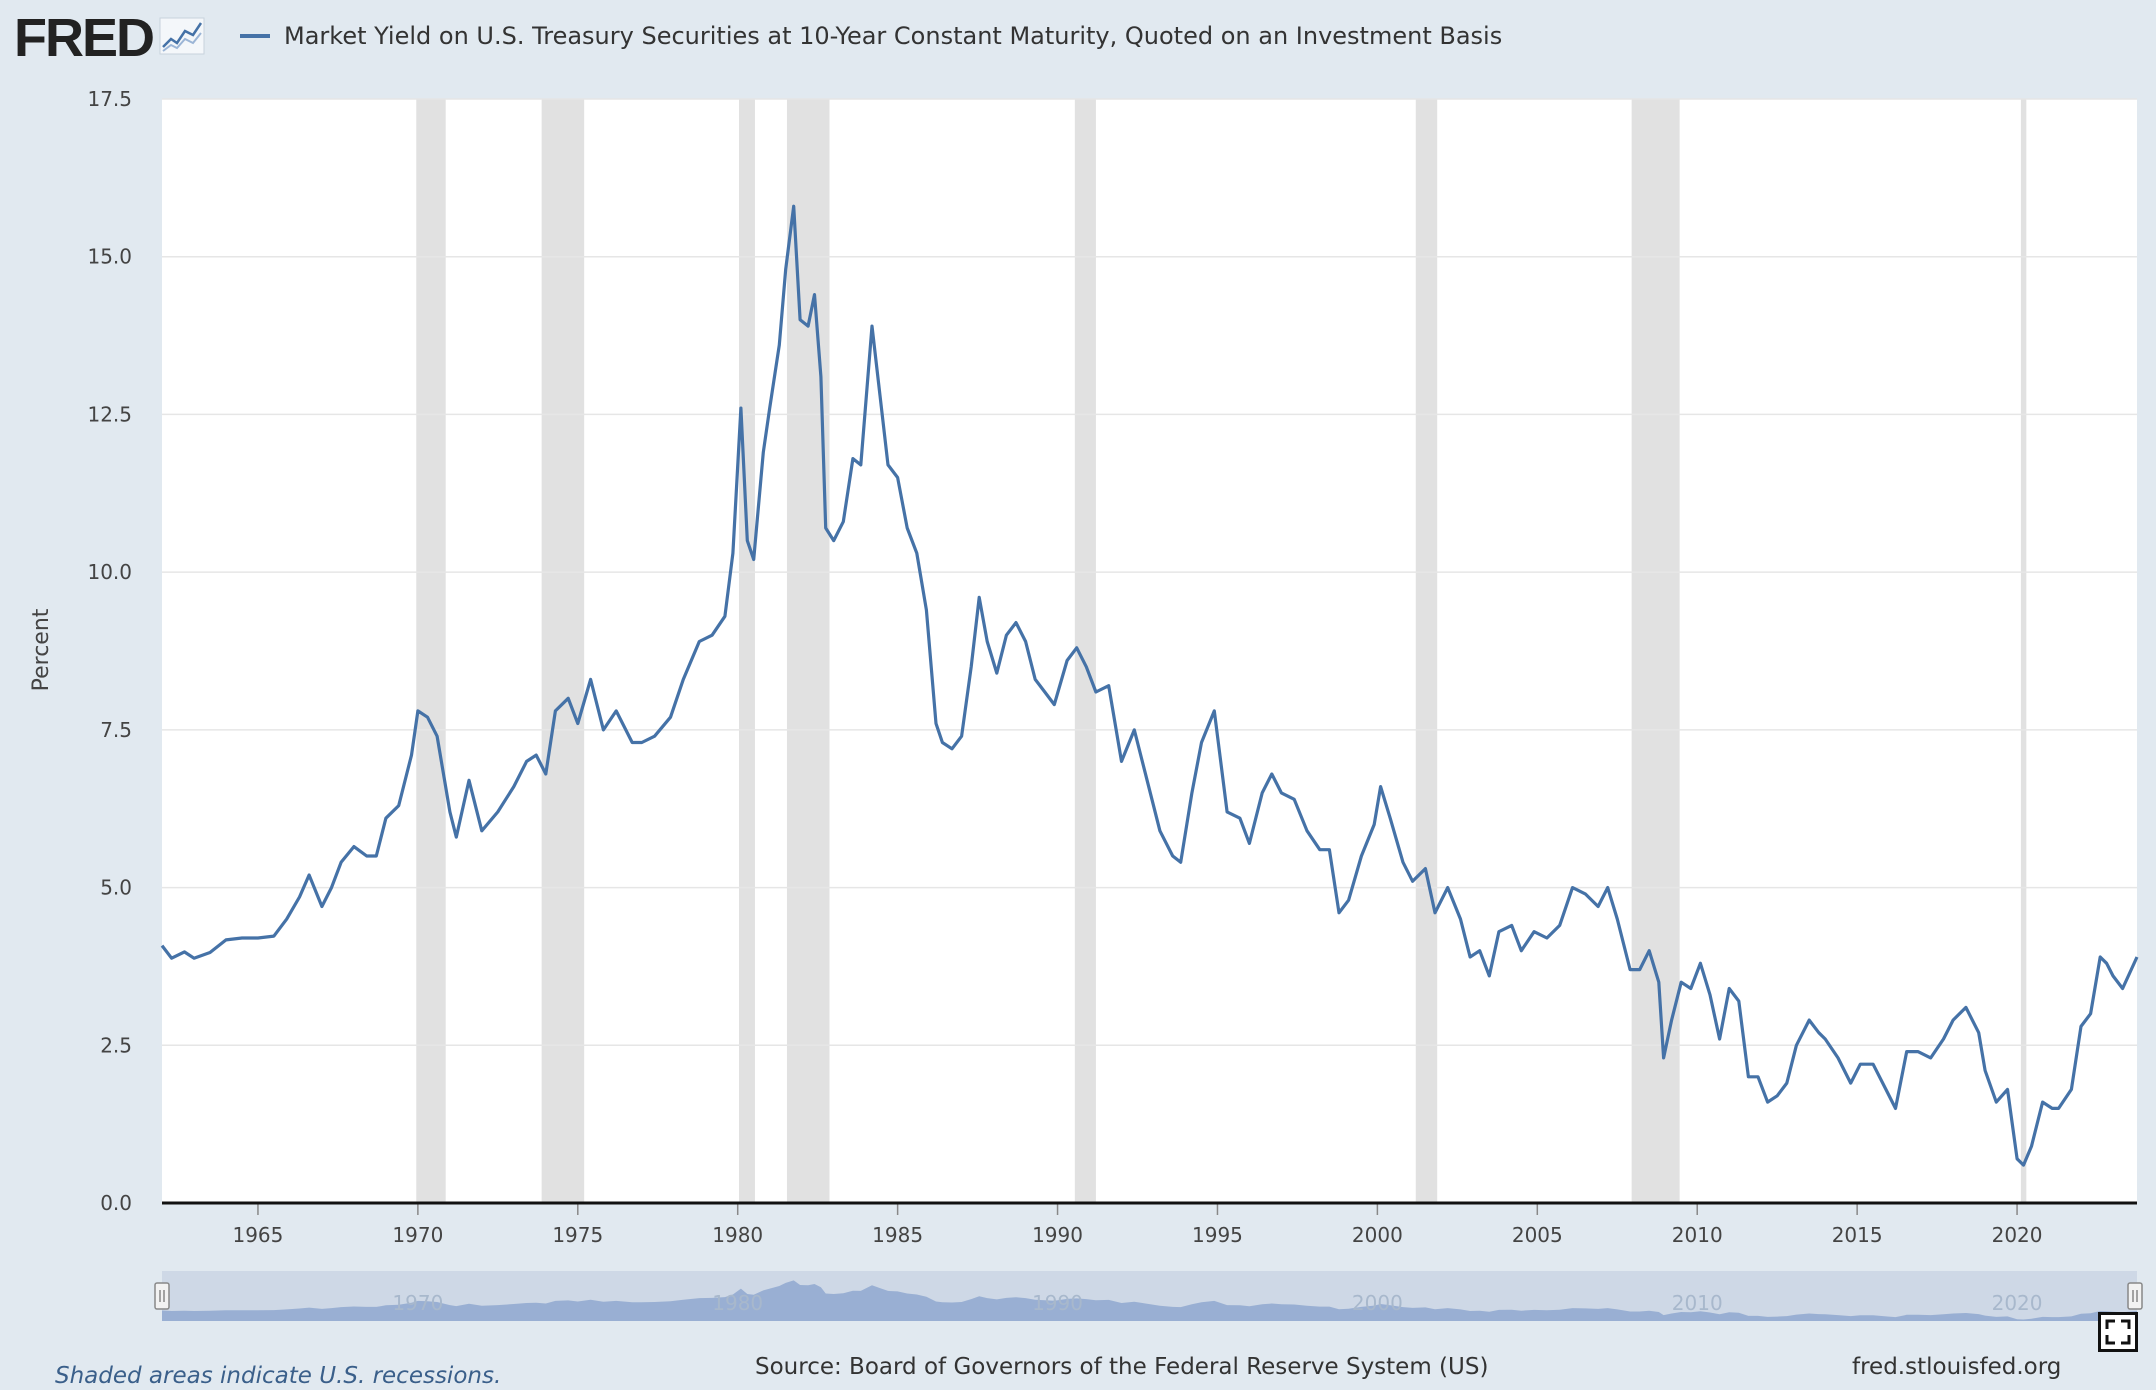 The width and height of the screenshot is (2156, 1390). I want to click on navigator-tick-label: 1990, so click(1057, 1303).